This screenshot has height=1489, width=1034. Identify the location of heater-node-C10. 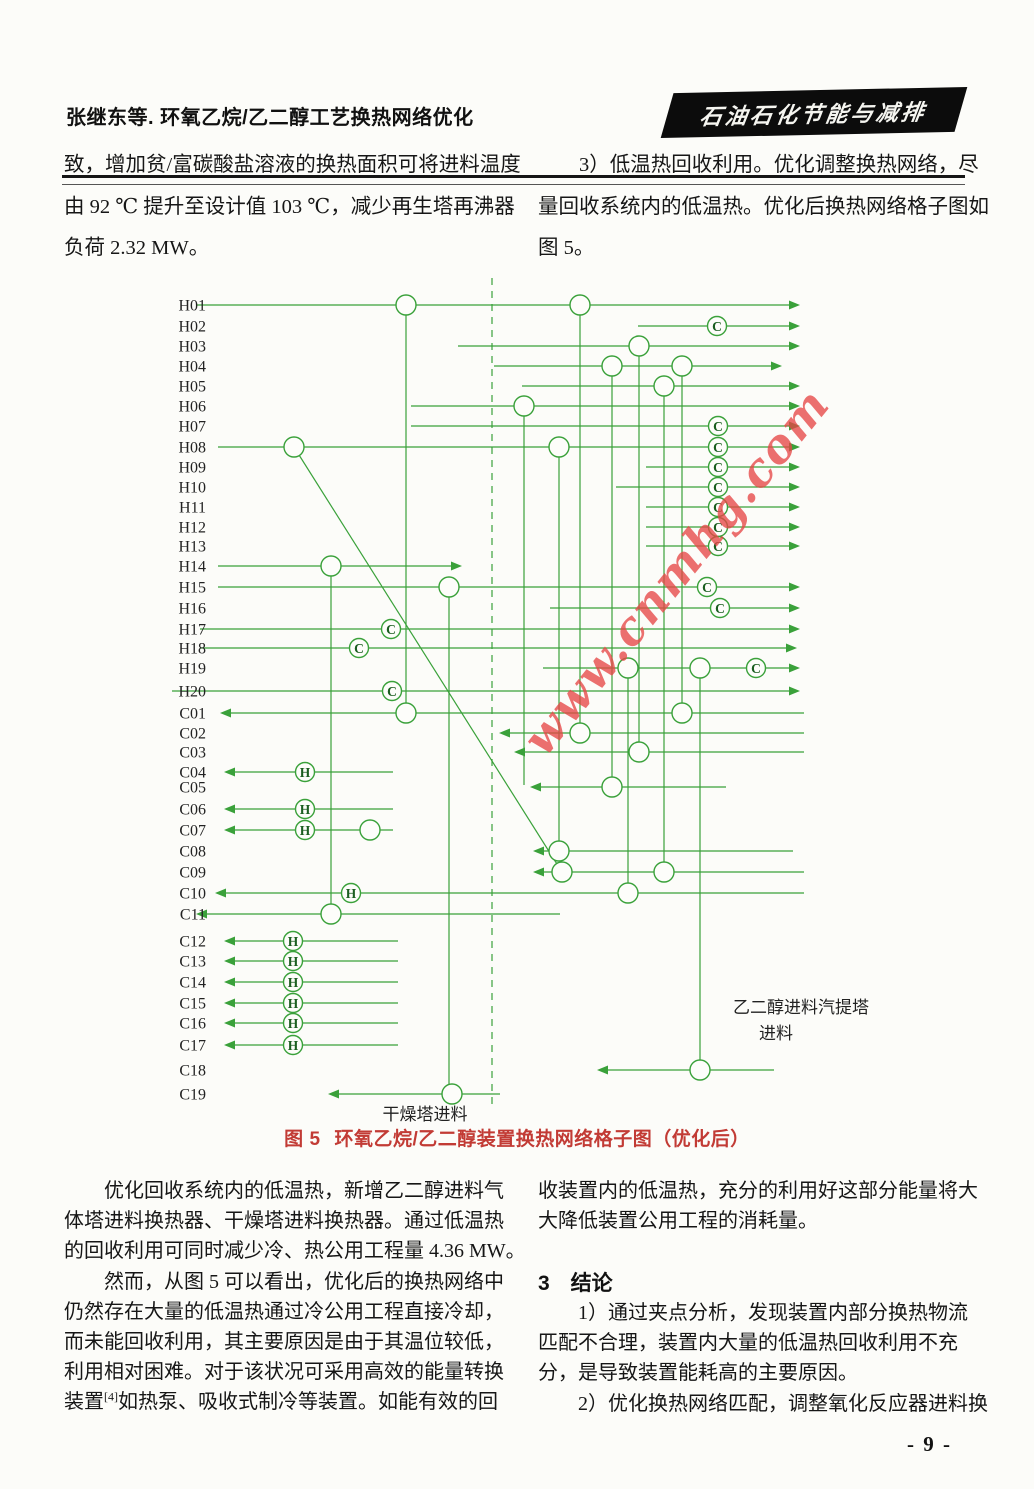
(351, 893).